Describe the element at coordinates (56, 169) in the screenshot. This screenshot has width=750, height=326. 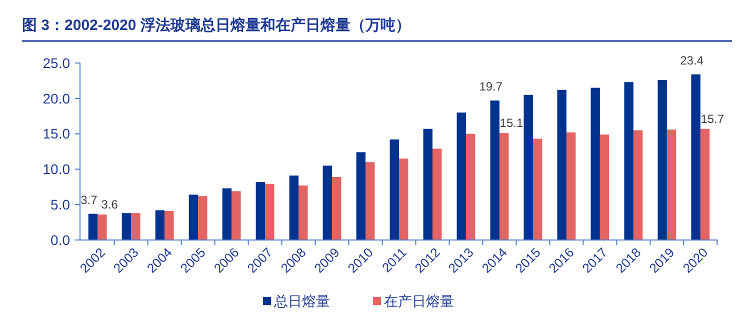
I see `y-tick-label: 10.0` at that location.